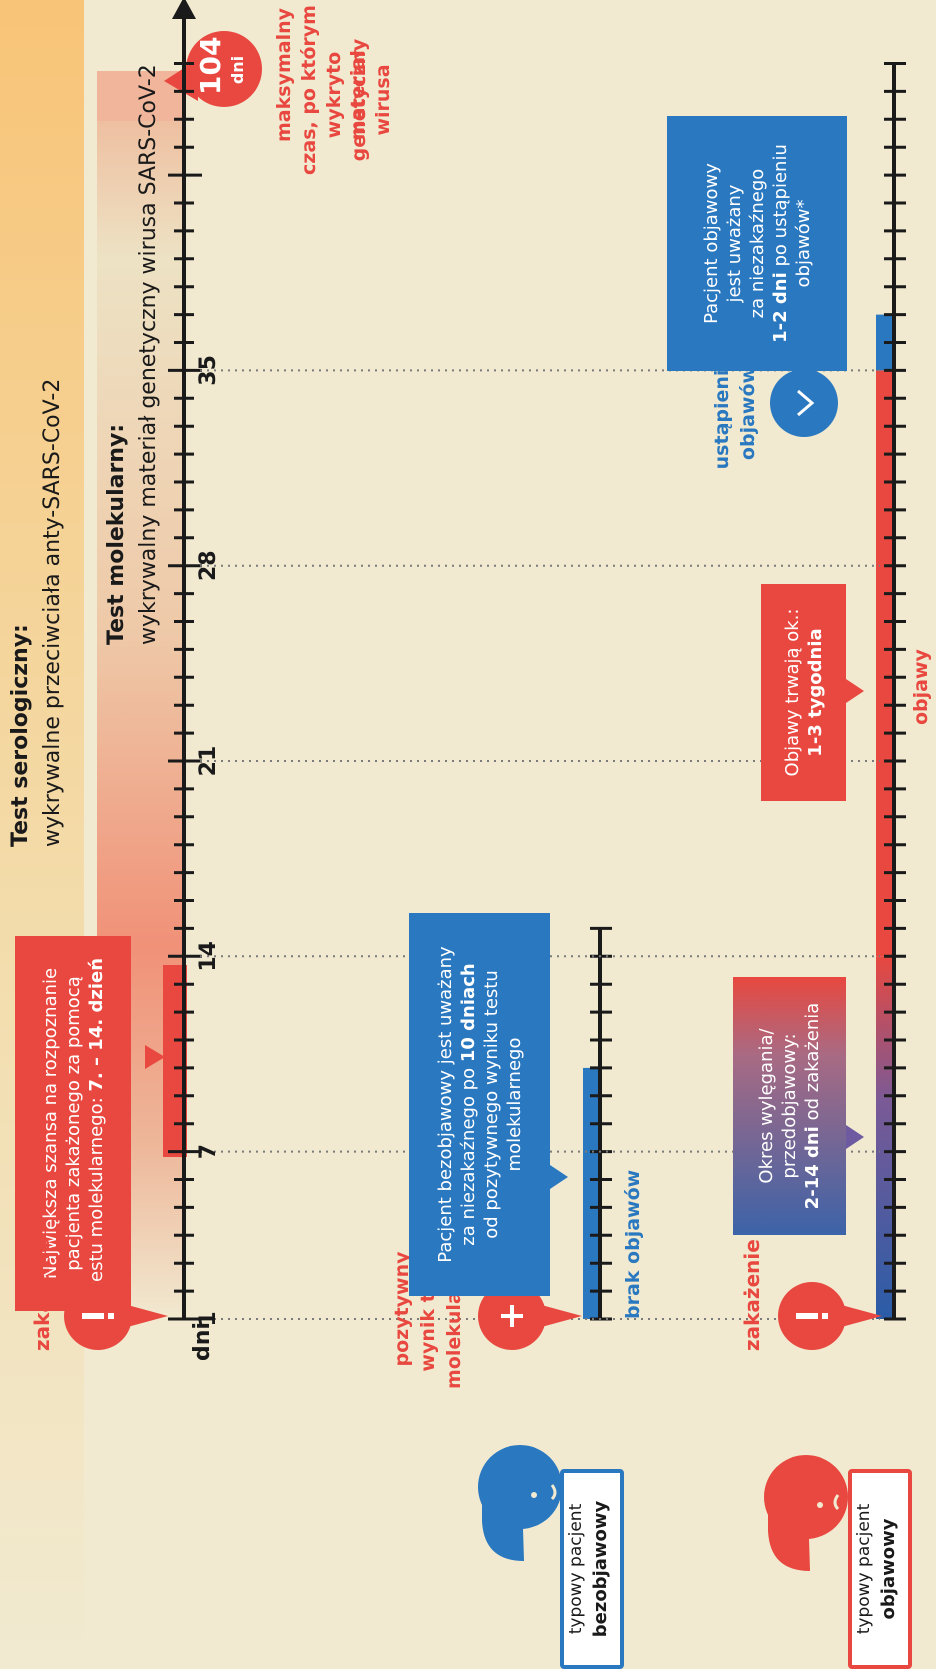 The width and height of the screenshot is (936, 1669). I want to click on axis-tick-label: 35, so click(208, 370).